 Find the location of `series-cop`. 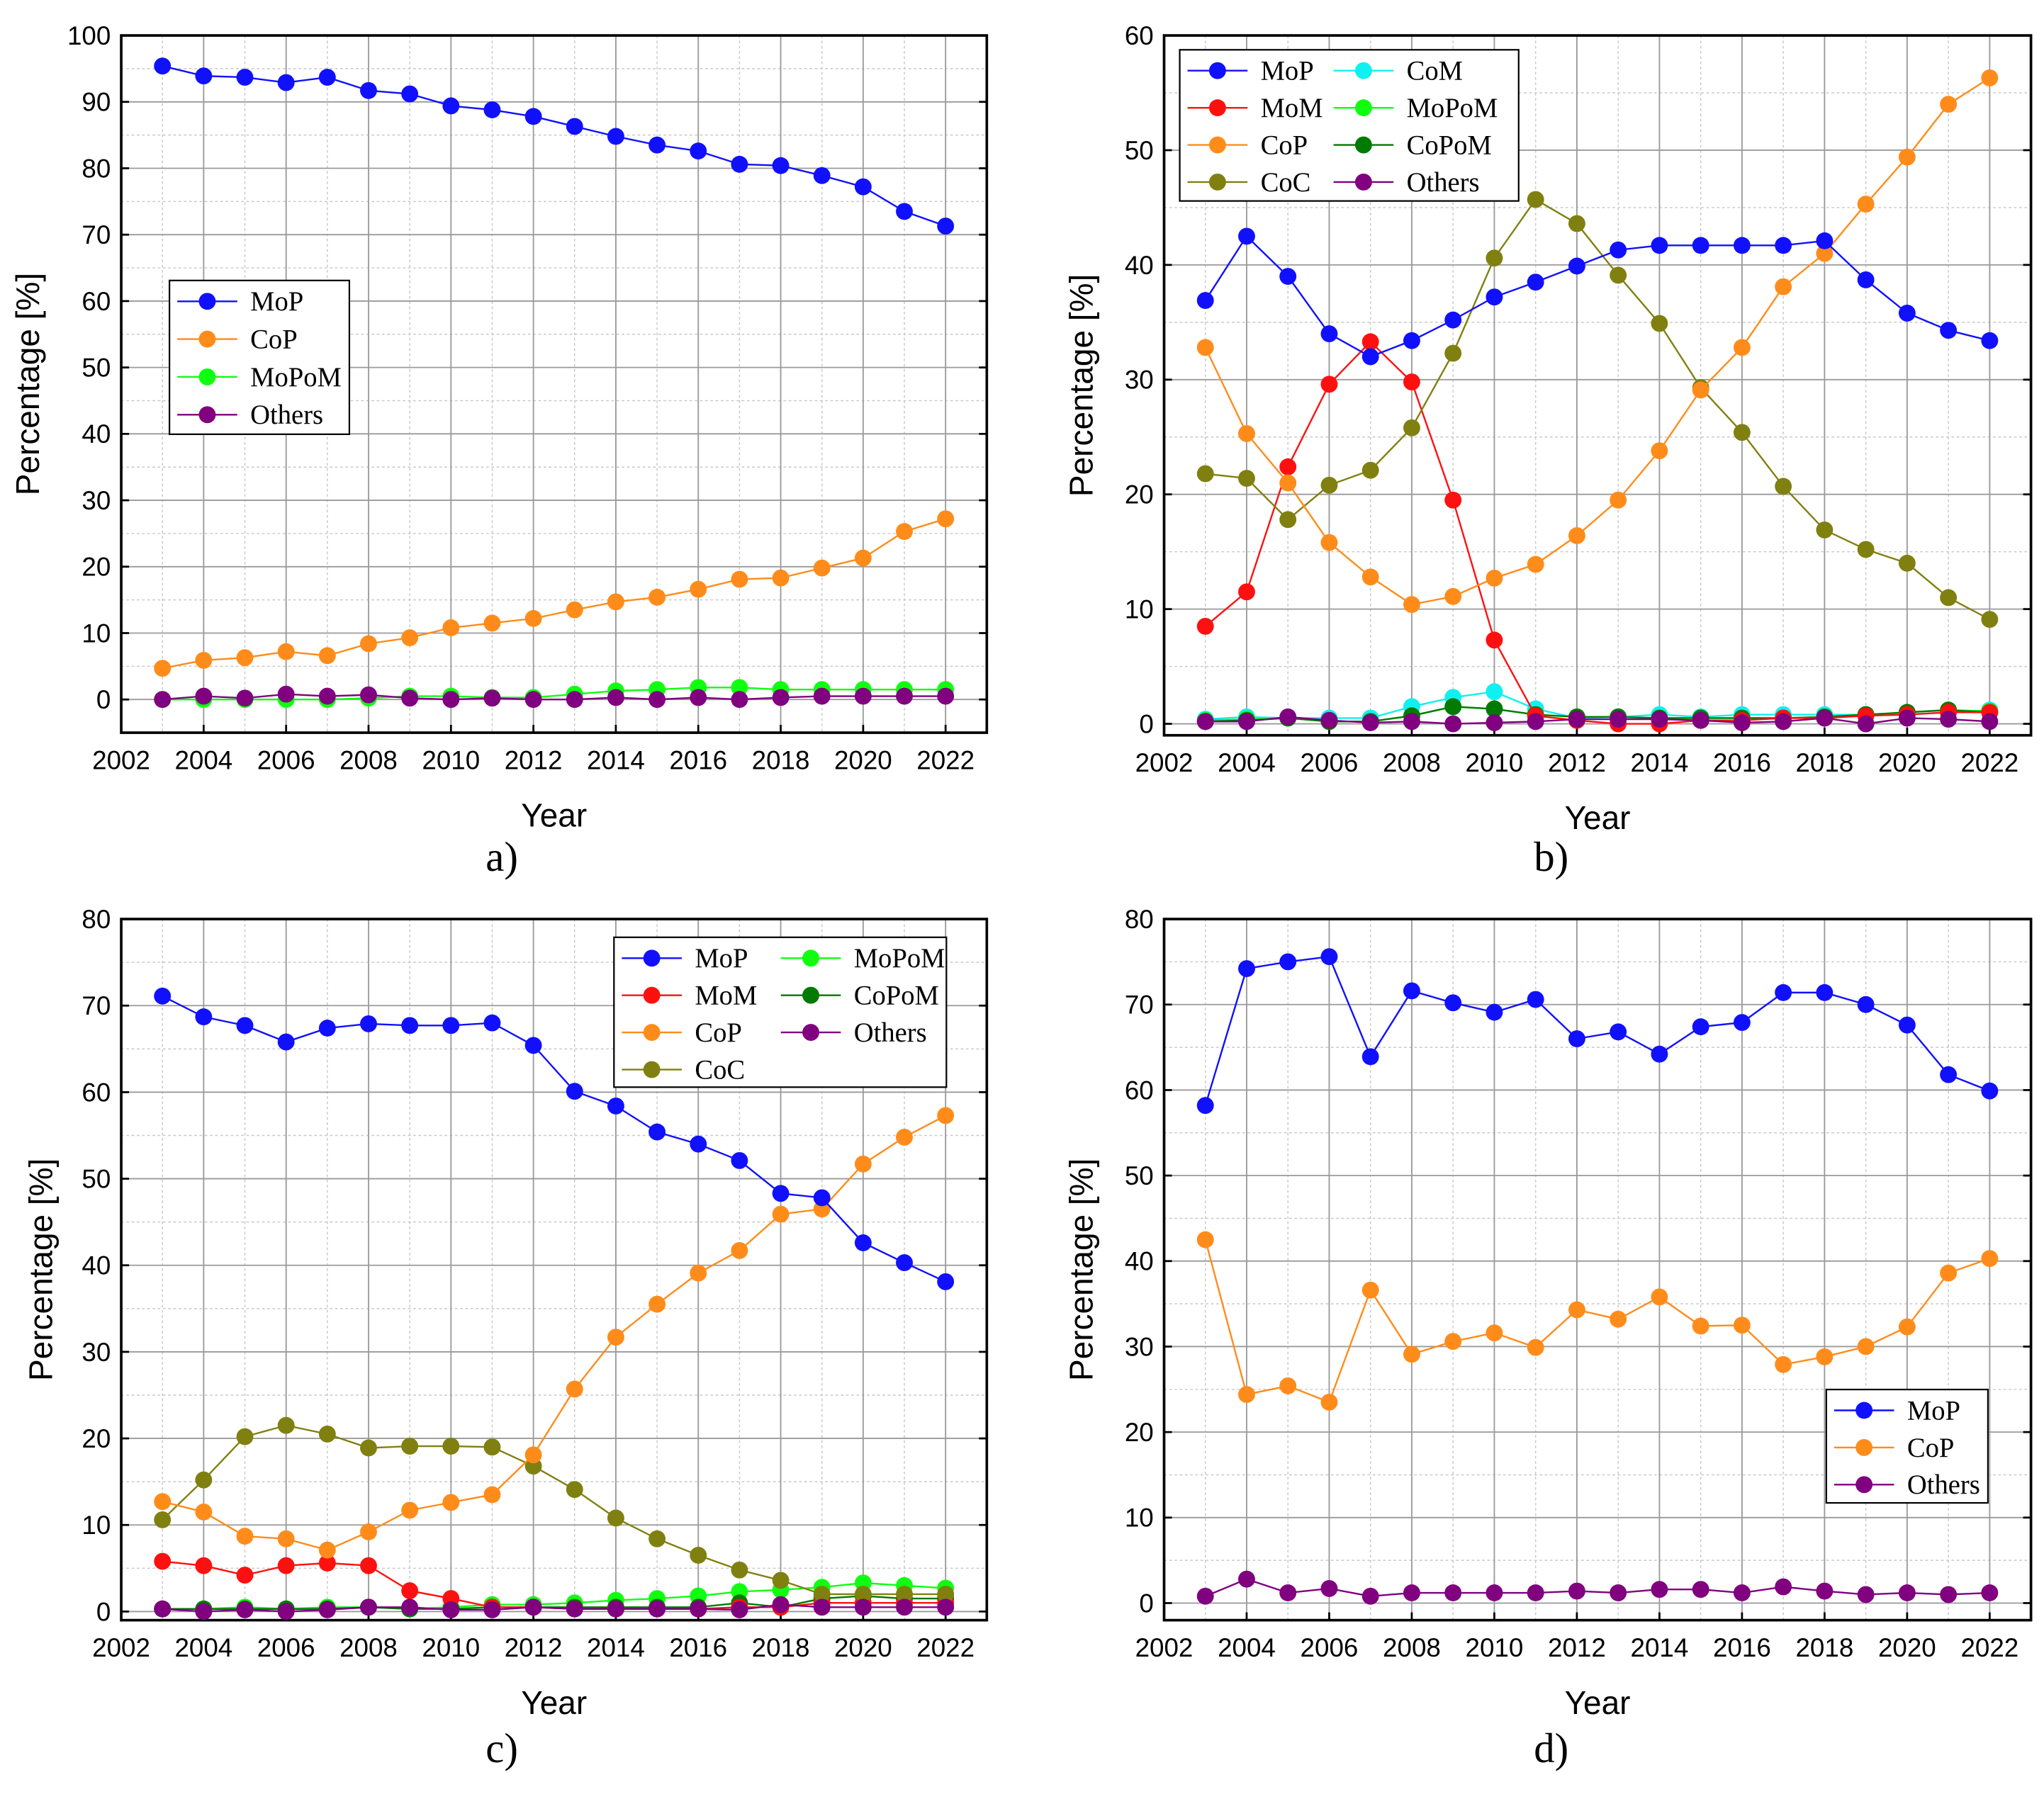

series-cop is located at coordinates (555, 1333).